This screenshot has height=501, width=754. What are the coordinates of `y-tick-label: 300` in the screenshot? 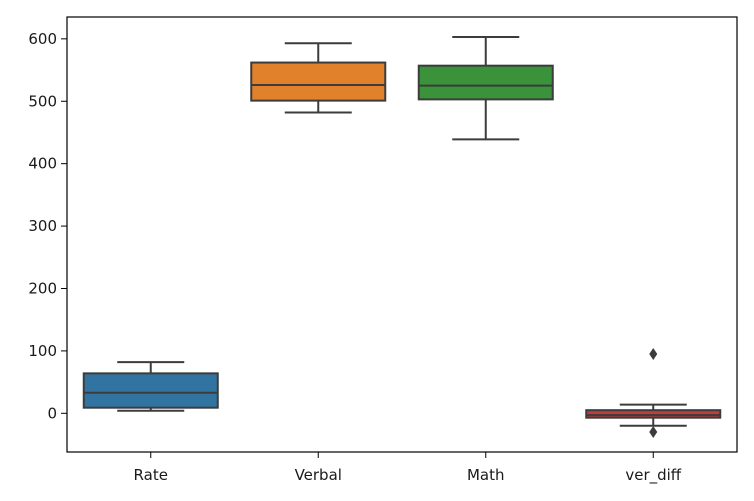 It's located at (42, 226).